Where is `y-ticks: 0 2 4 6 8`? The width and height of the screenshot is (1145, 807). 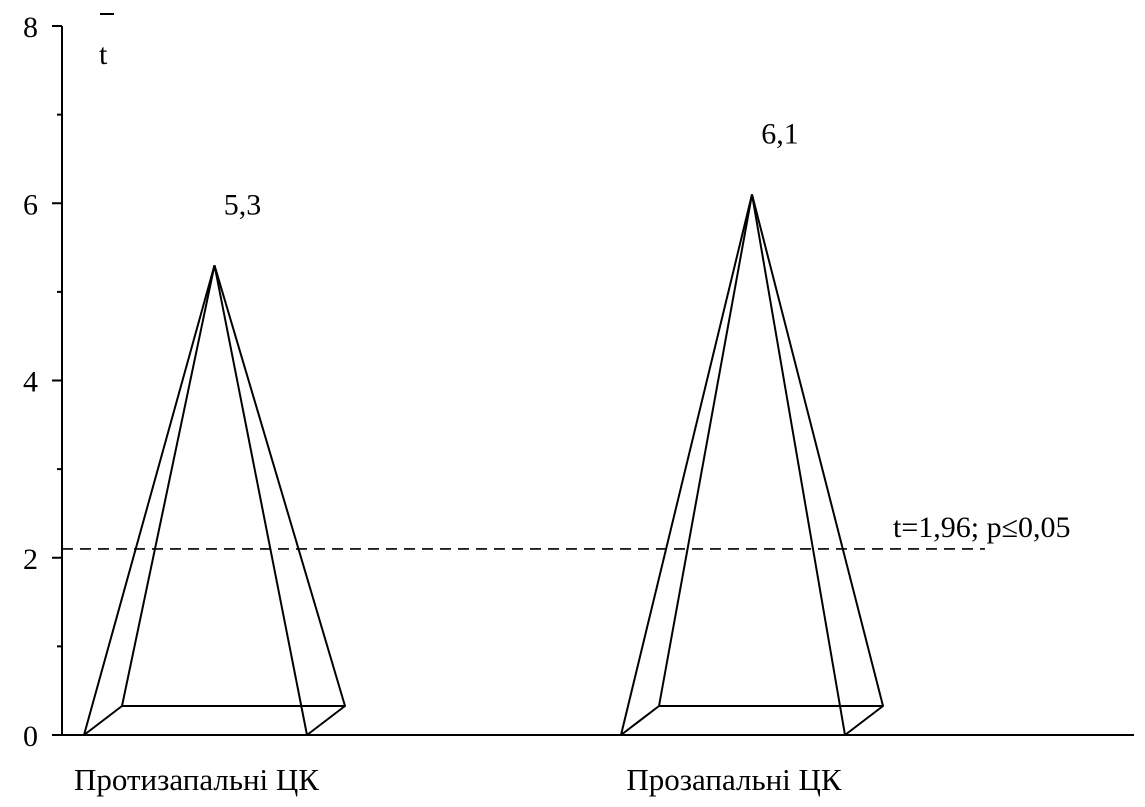 y-ticks: 0 2 4 6 8 is located at coordinates (42, 382).